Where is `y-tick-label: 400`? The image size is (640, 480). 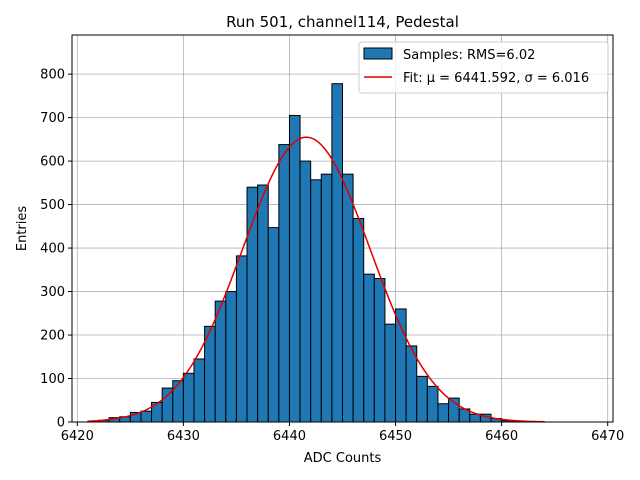 y-tick-label: 400 is located at coordinates (52, 249).